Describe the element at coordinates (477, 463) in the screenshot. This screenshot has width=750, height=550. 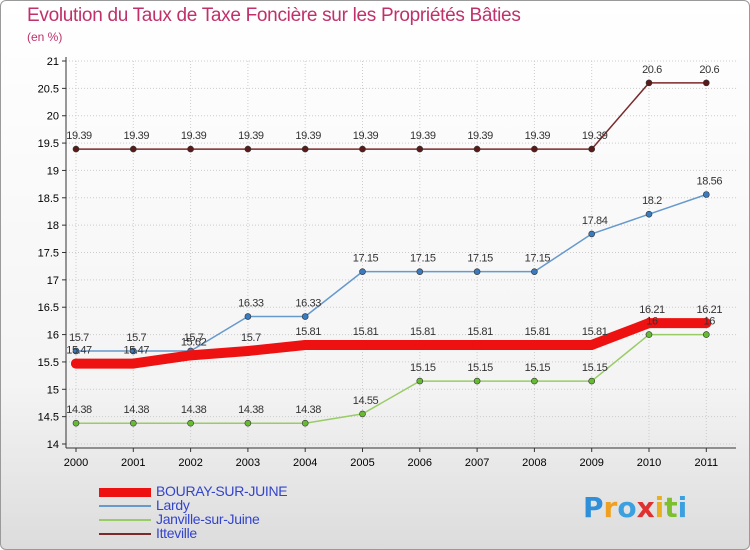
I see `x-tick-label: 2007` at that location.